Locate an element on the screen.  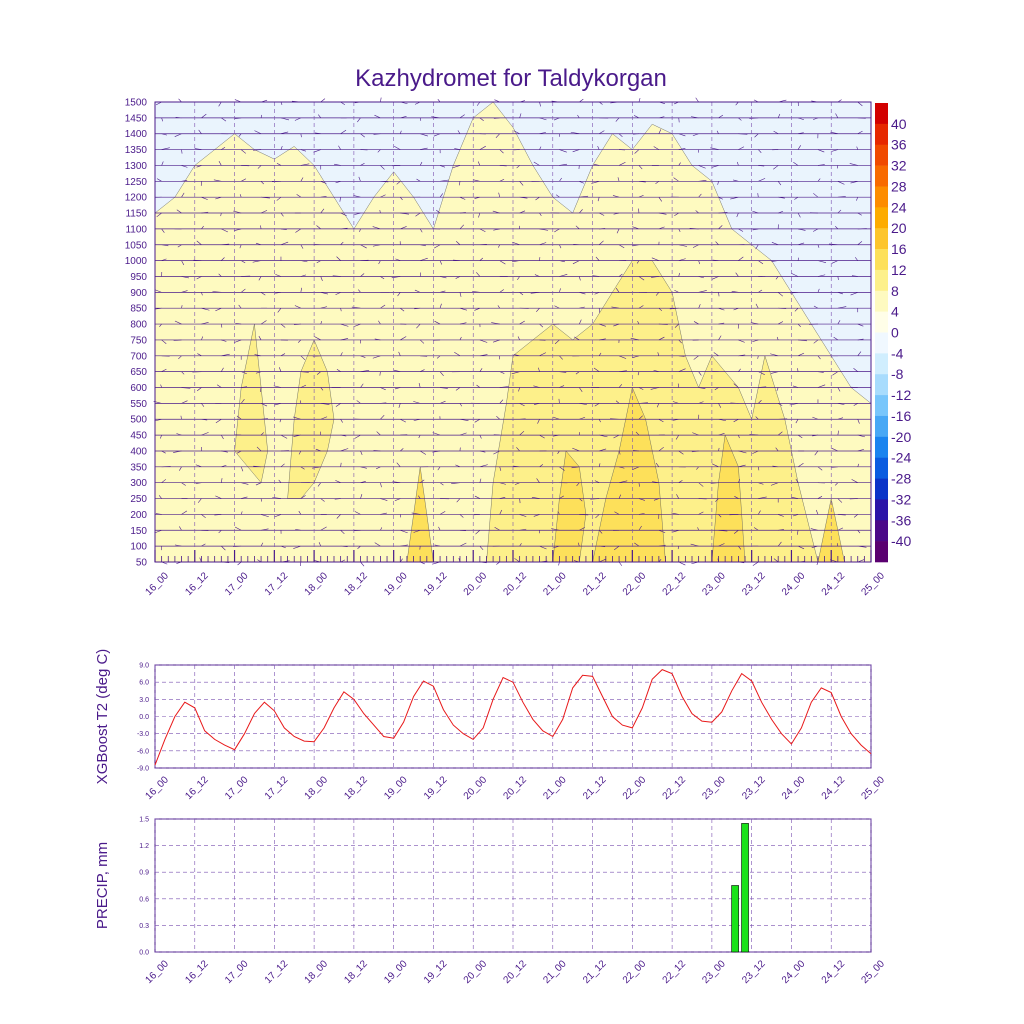
y-tick-label: 50 is located at coordinates (142, 563).